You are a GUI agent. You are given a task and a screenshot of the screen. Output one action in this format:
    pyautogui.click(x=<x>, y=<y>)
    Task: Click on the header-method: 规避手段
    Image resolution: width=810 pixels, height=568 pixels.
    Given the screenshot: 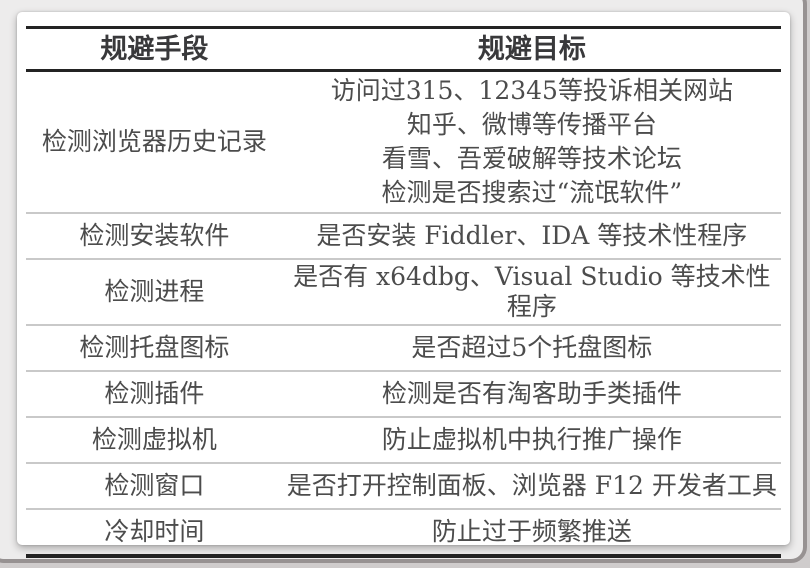 What is the action you would take?
    pyautogui.click(x=154, y=49)
    